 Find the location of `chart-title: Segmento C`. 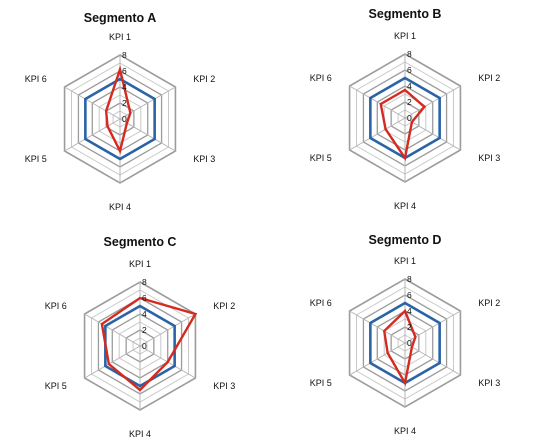

chart-title: Segmento C is located at coordinates (140, 242).